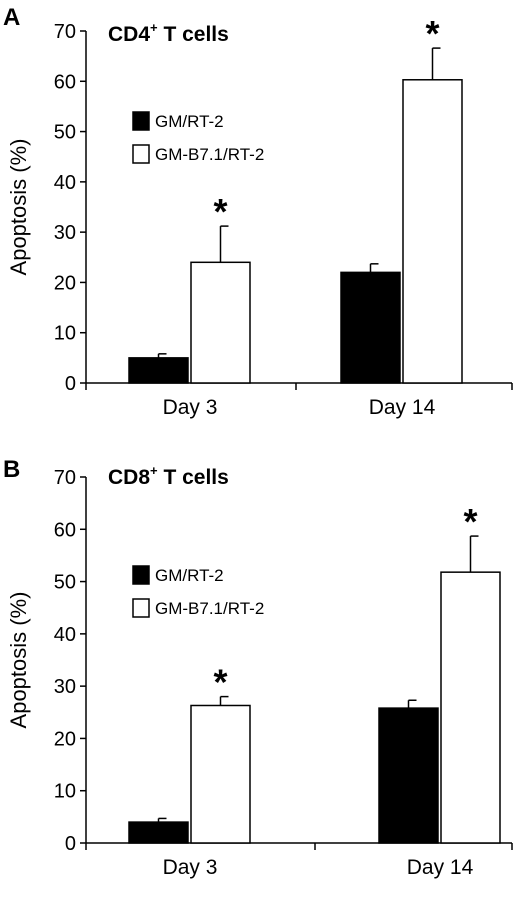 The width and height of the screenshot is (520, 900). I want to click on panel-letter: A, so click(11, 17).